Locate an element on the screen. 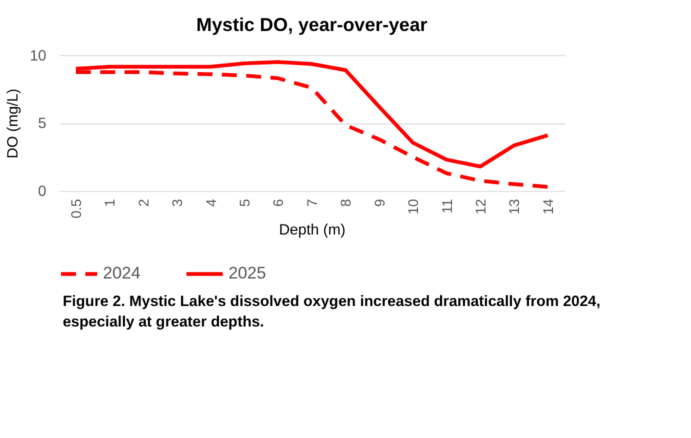 The image size is (691, 438). x-tick-label: 6 is located at coordinates (278, 202).